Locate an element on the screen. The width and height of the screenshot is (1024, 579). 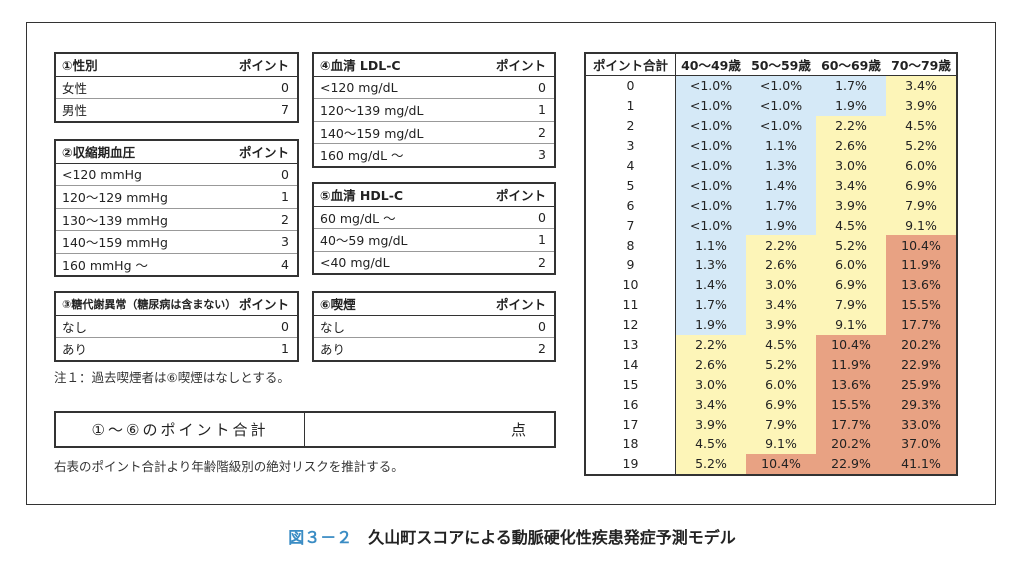
point-total-cell: 1 is located at coordinates (630, 105).